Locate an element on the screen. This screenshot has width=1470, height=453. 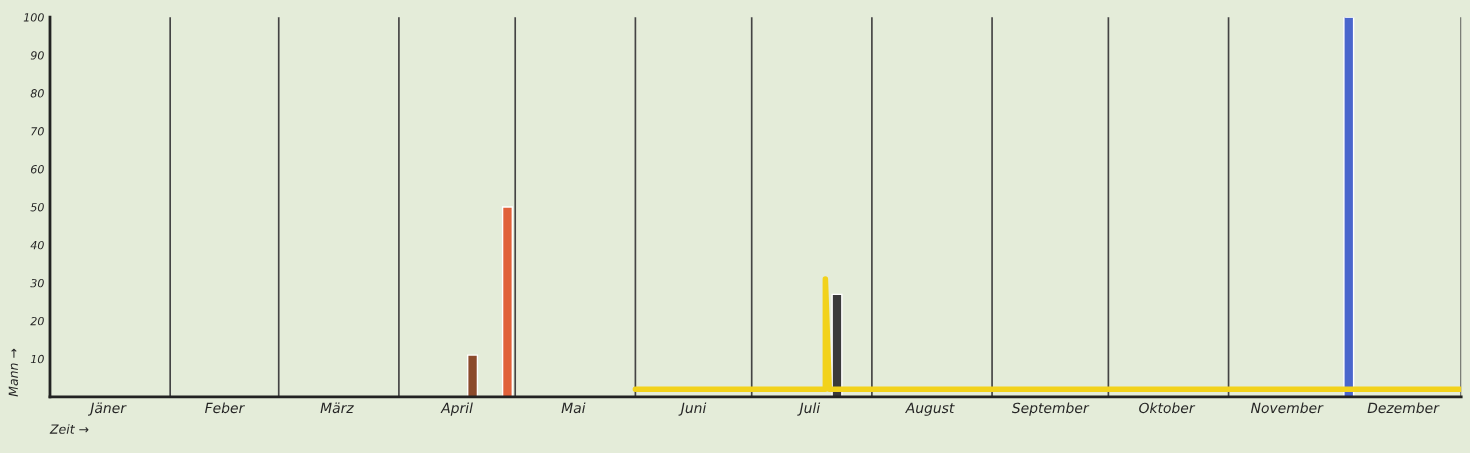
y-tick-label: 70 is located at coordinates (37, 131).